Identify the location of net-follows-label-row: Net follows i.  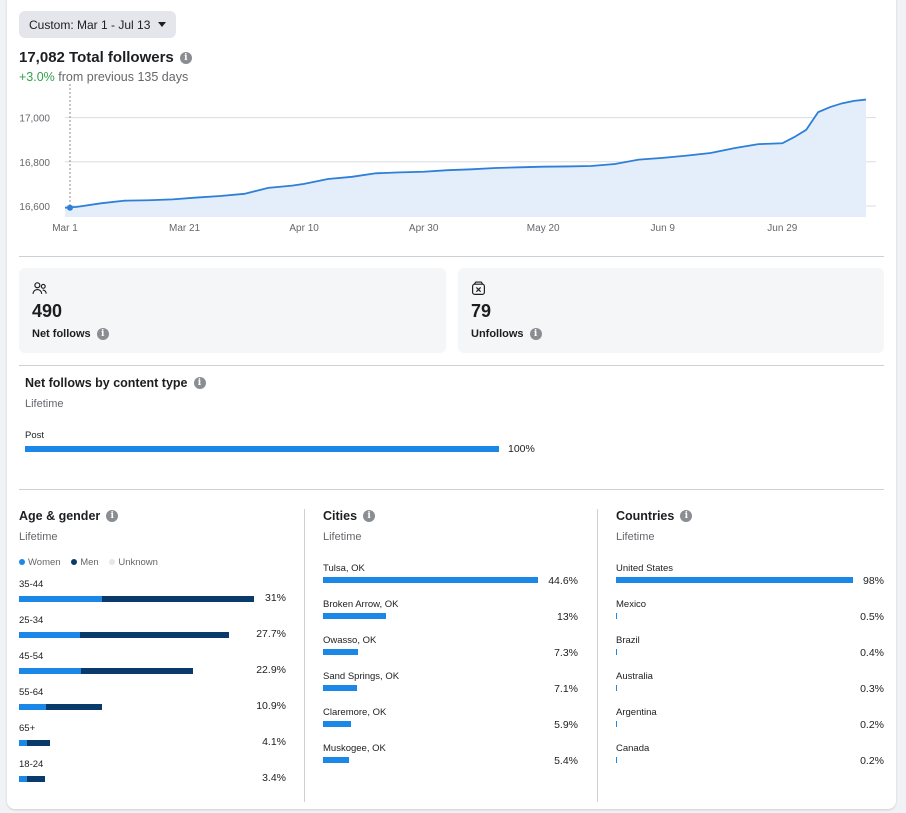
(70, 334).